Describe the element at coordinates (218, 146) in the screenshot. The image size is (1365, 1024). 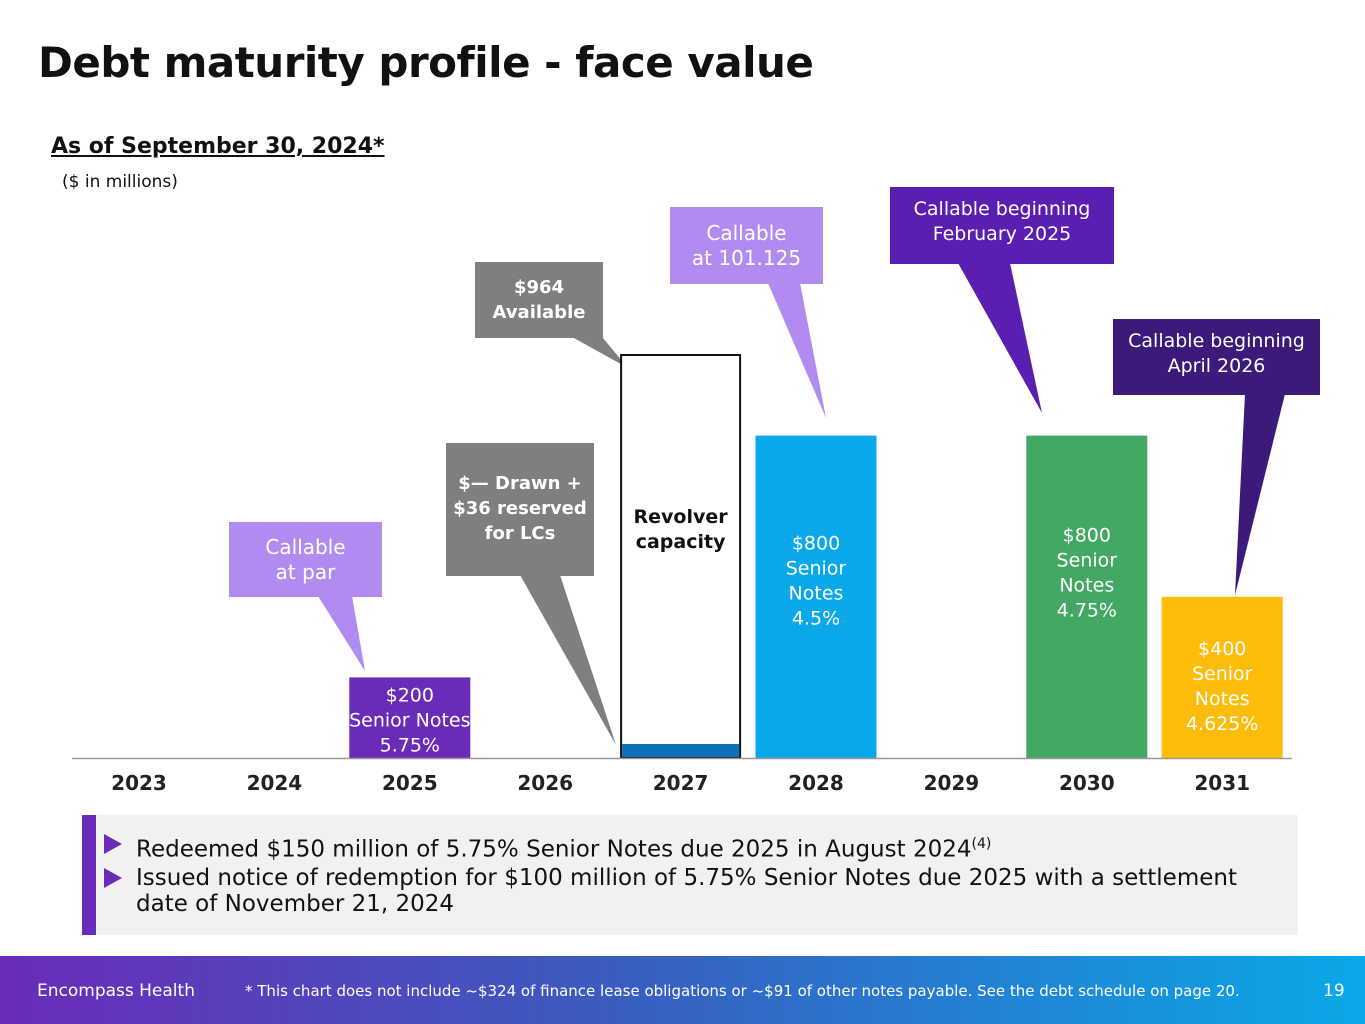
I see `as-of-date: As of September 30, 2024*` at that location.